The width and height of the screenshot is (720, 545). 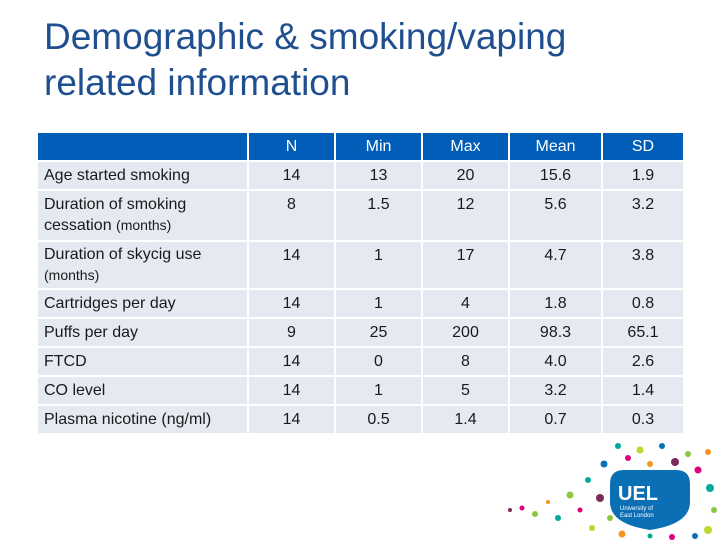 I want to click on row-label: Puffs per day, so click(x=143, y=333).